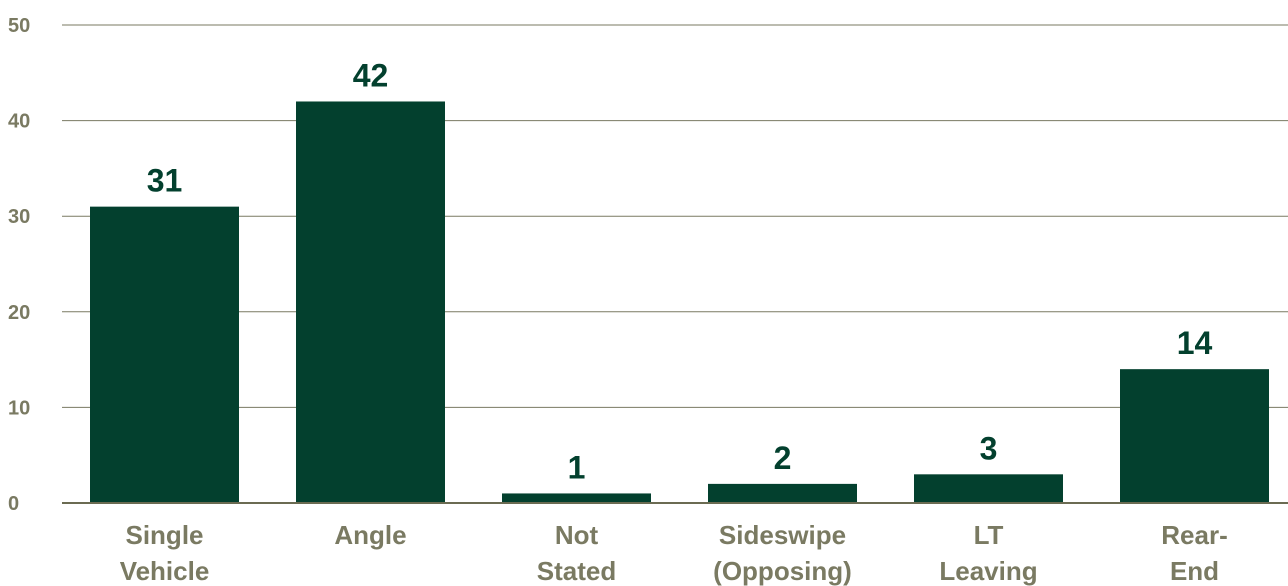 The height and width of the screenshot is (586, 1288). Describe the element at coordinates (577, 535) in the screenshot. I see `category-label: Not` at that location.